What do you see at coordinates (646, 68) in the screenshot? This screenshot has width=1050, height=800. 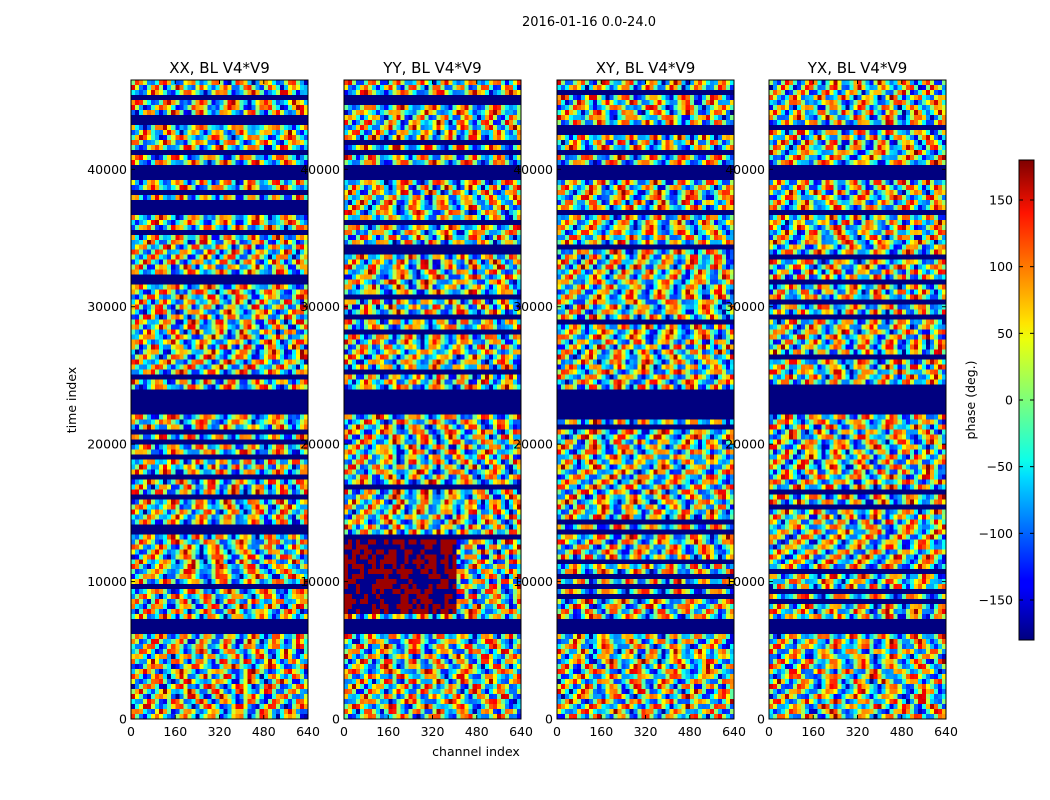 I see `panel-title: XY, BL V4*V9` at bounding box center [646, 68].